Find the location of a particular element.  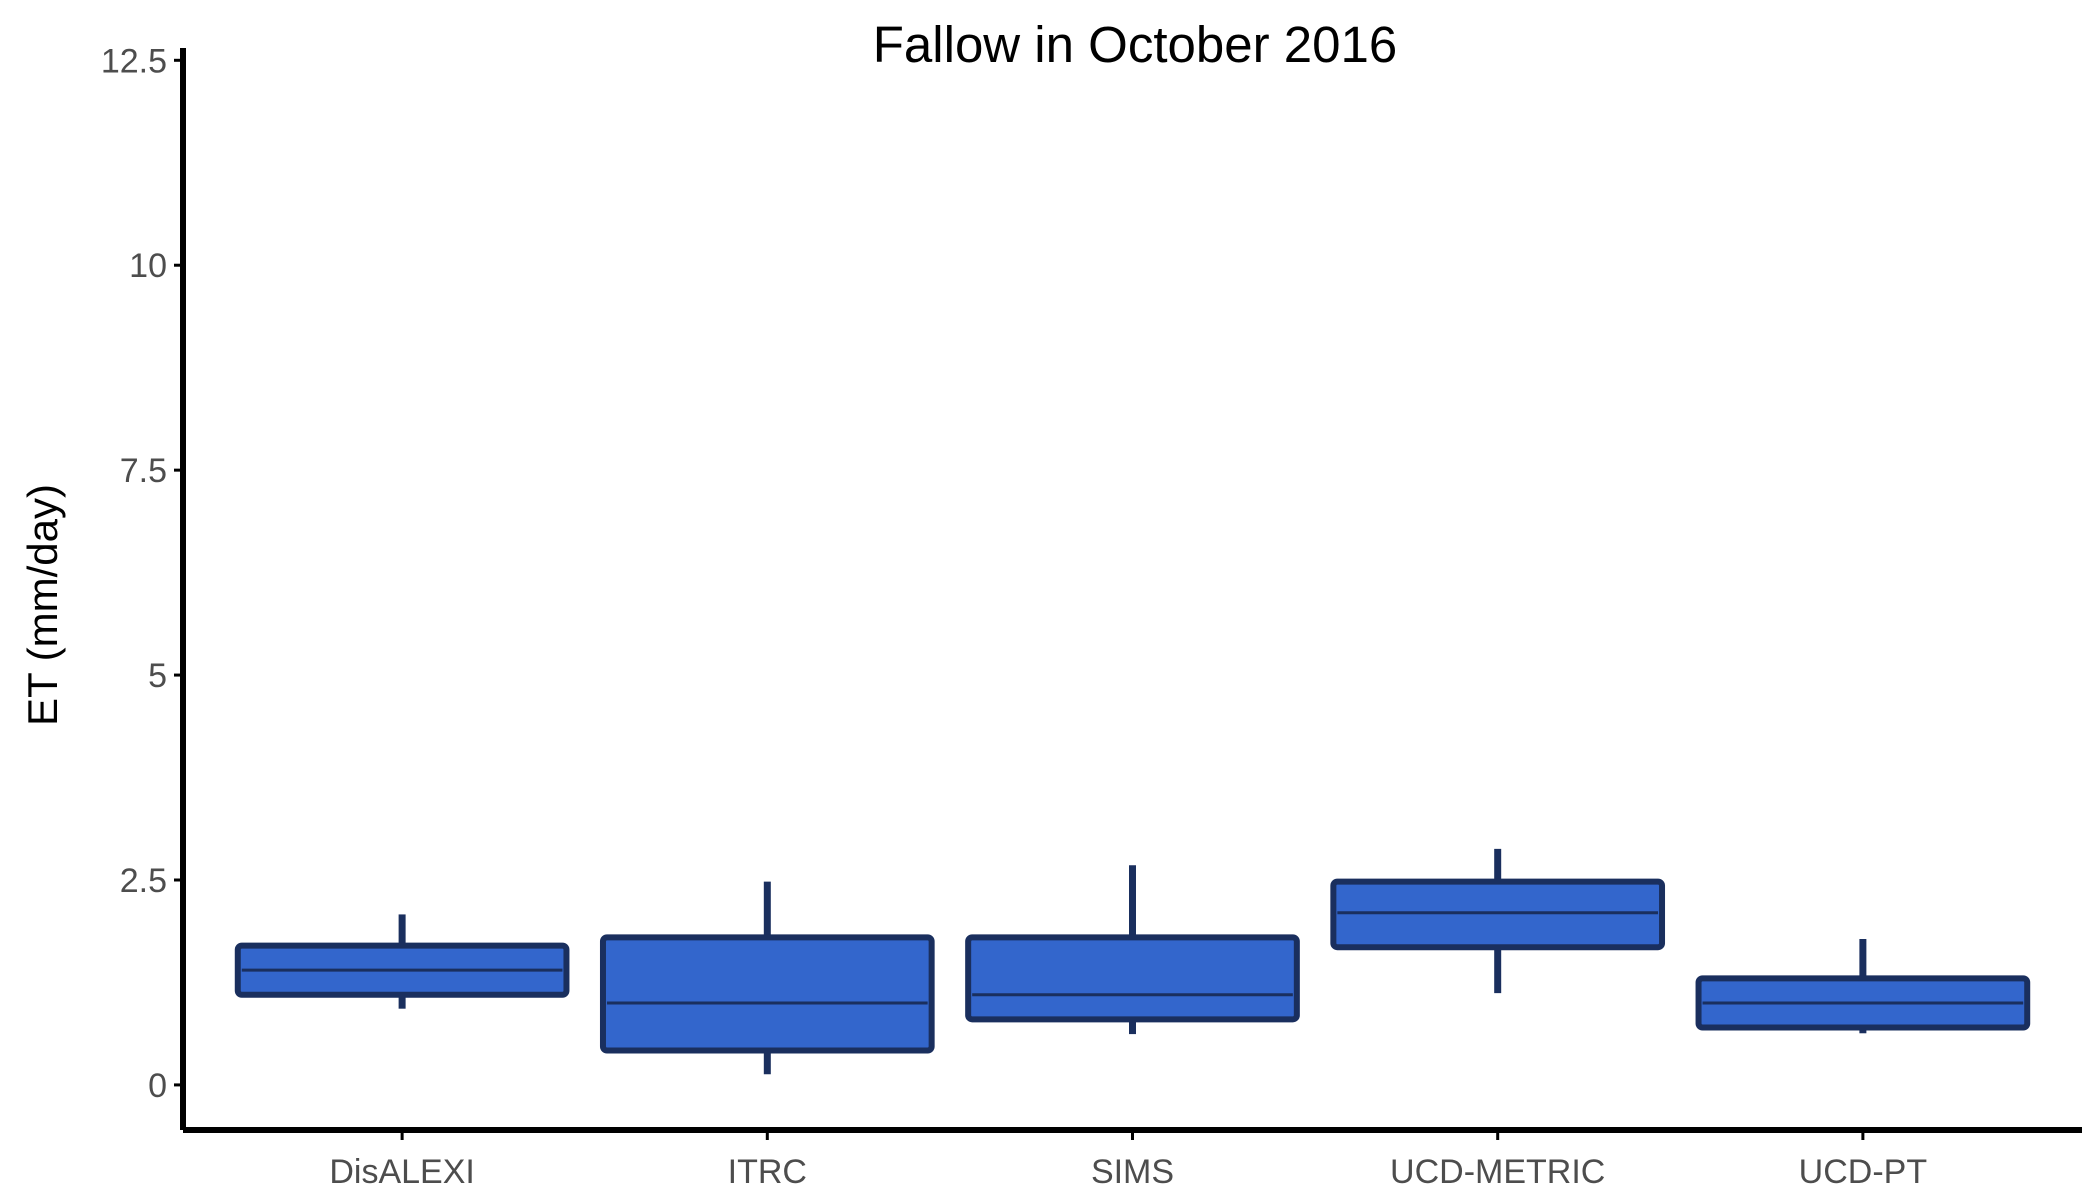

y-tick-label: 0 is located at coordinates (157, 1086).